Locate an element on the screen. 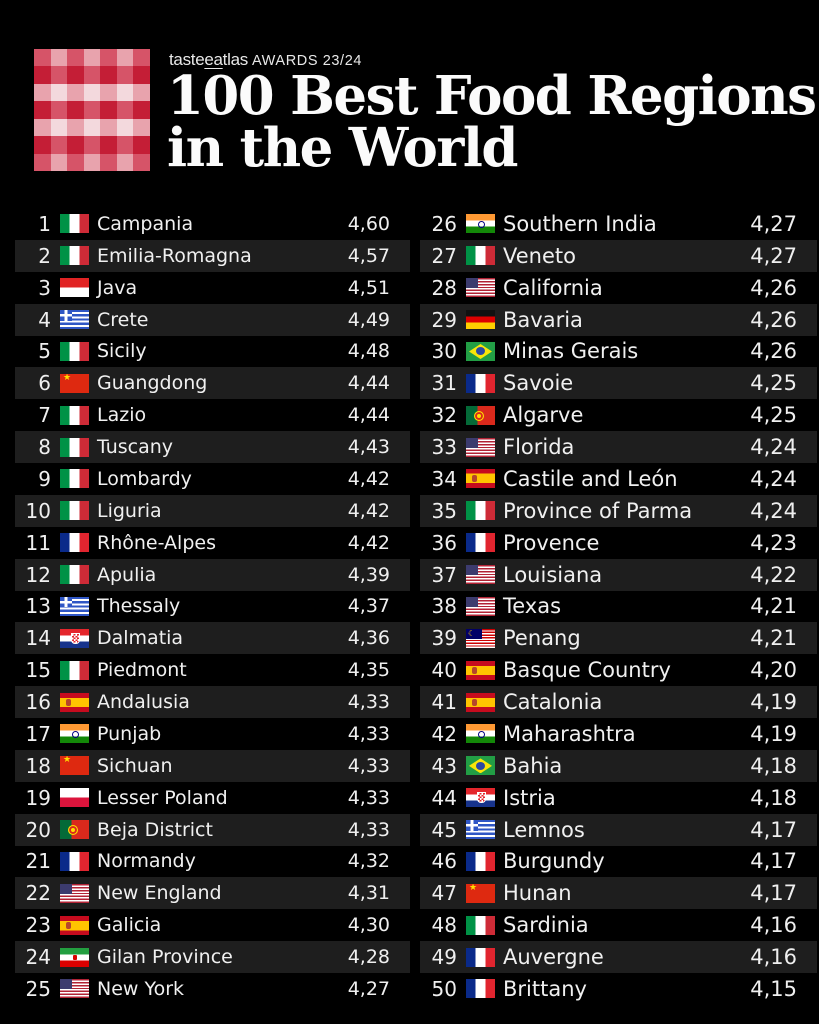  rating-score: 4,16 is located at coordinates (773, 925).